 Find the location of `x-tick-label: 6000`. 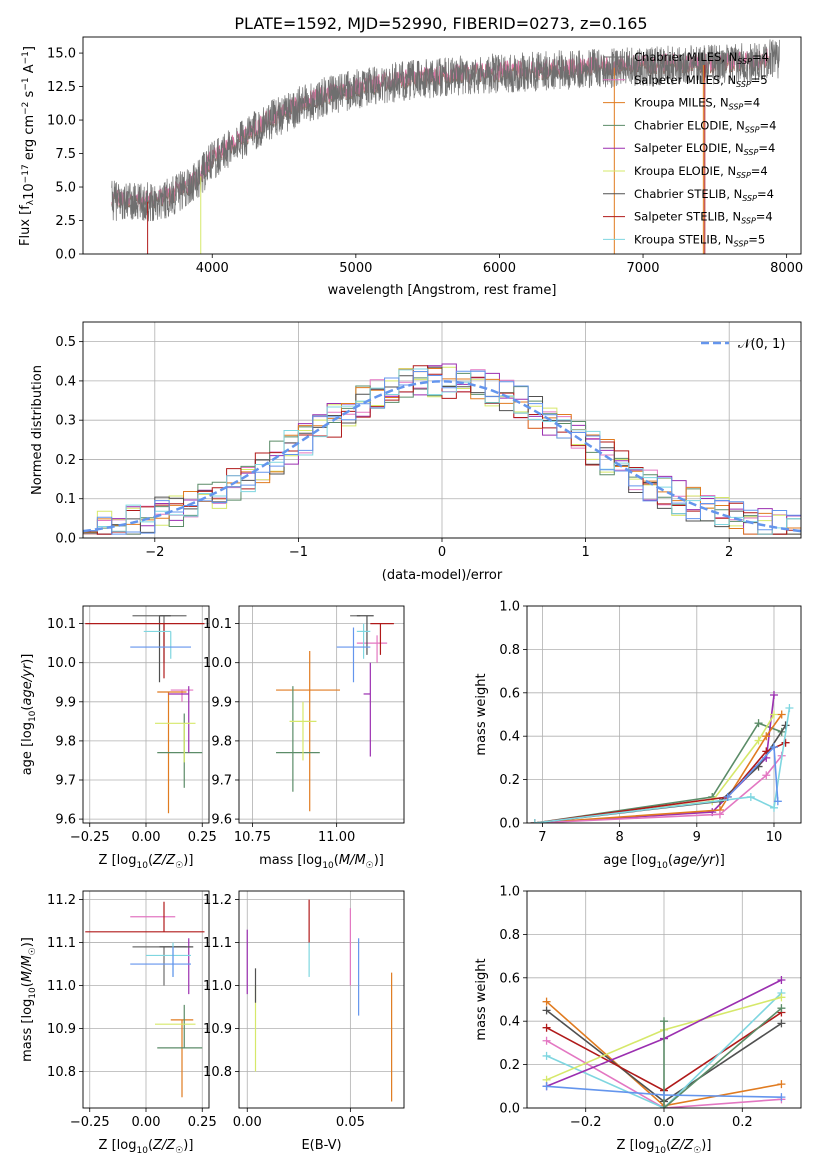

x-tick-label: 6000 is located at coordinates (499, 268).